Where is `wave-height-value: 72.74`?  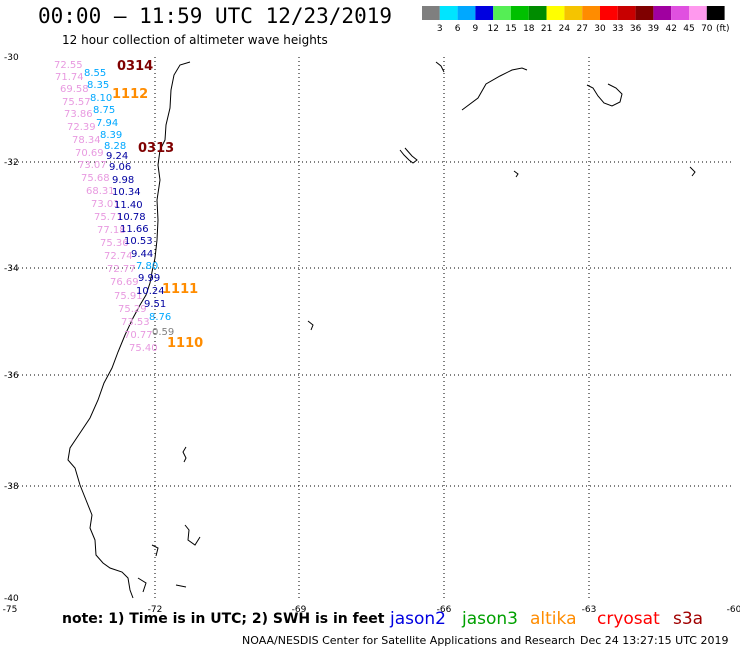
wave-height-value: 72.74 is located at coordinates (118, 256).